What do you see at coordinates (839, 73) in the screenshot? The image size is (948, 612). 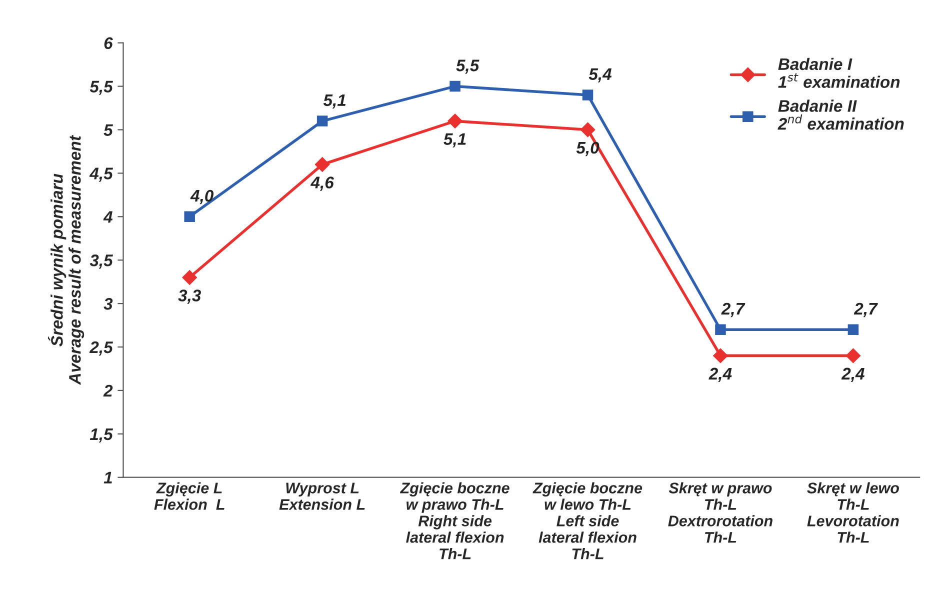 I see `legend-label: Badanie I 1$^{st}$ examination` at bounding box center [839, 73].